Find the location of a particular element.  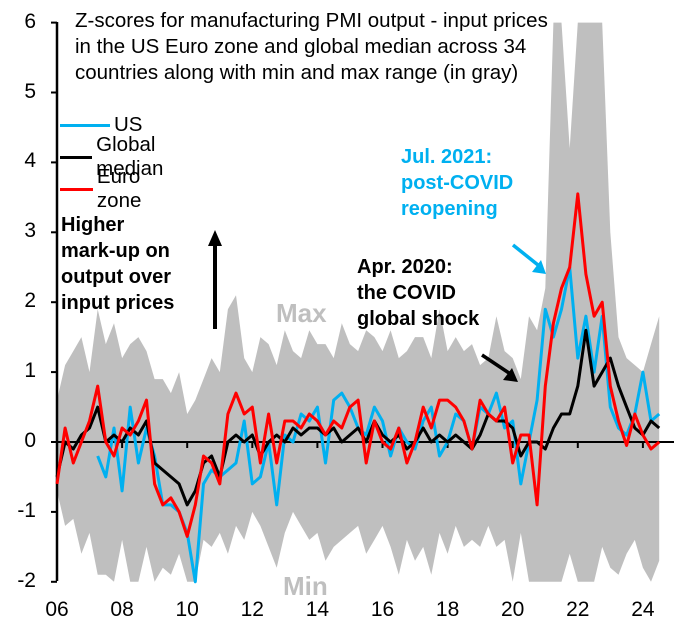

legend-label: Global median is located at coordinates (130, 156).